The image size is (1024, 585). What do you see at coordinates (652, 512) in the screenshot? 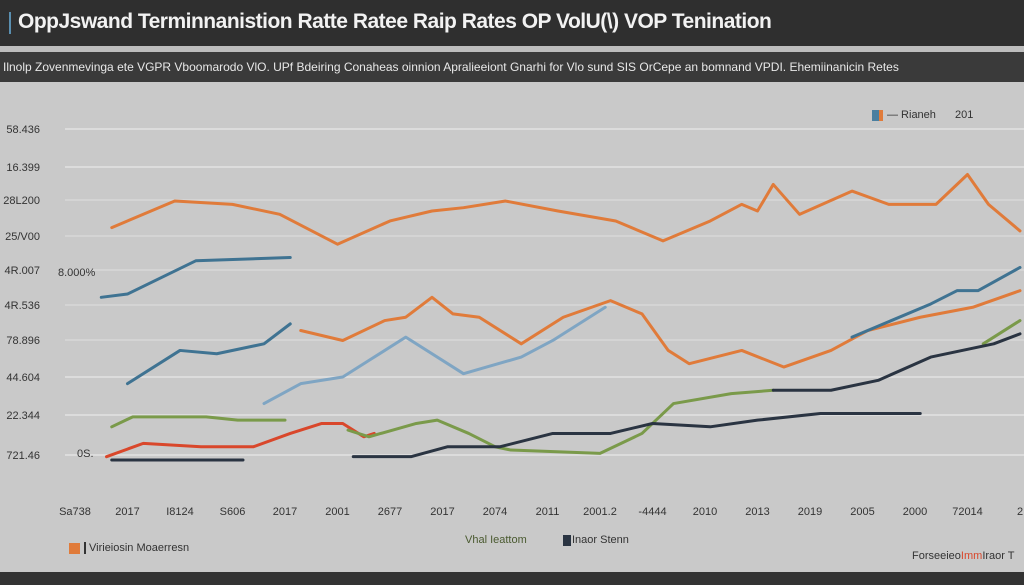
I see `x-tick-label: -4444` at bounding box center [652, 512].